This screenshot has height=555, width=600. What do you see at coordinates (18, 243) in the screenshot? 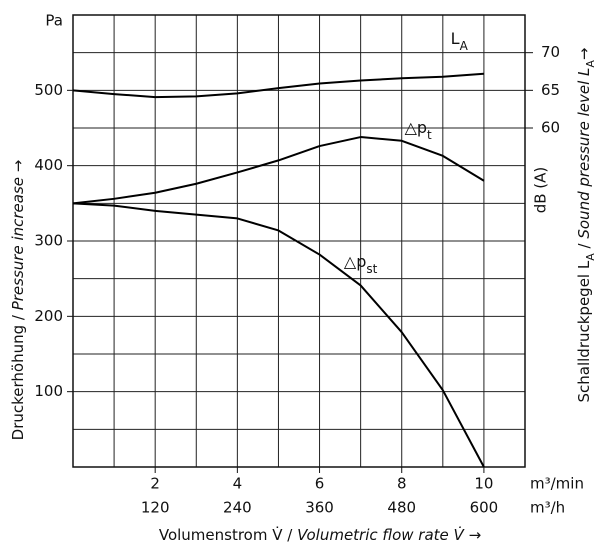
I see `axis-label-part: Pressure increase` at bounding box center [18, 243].